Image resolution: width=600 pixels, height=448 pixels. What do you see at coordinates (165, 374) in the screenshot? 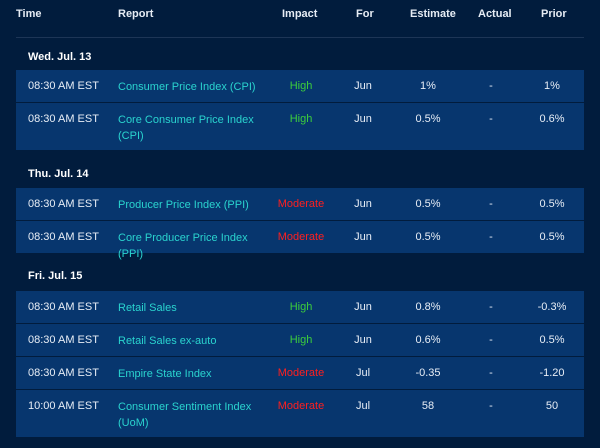
I see `row-report: Empire State Index` at bounding box center [165, 374].